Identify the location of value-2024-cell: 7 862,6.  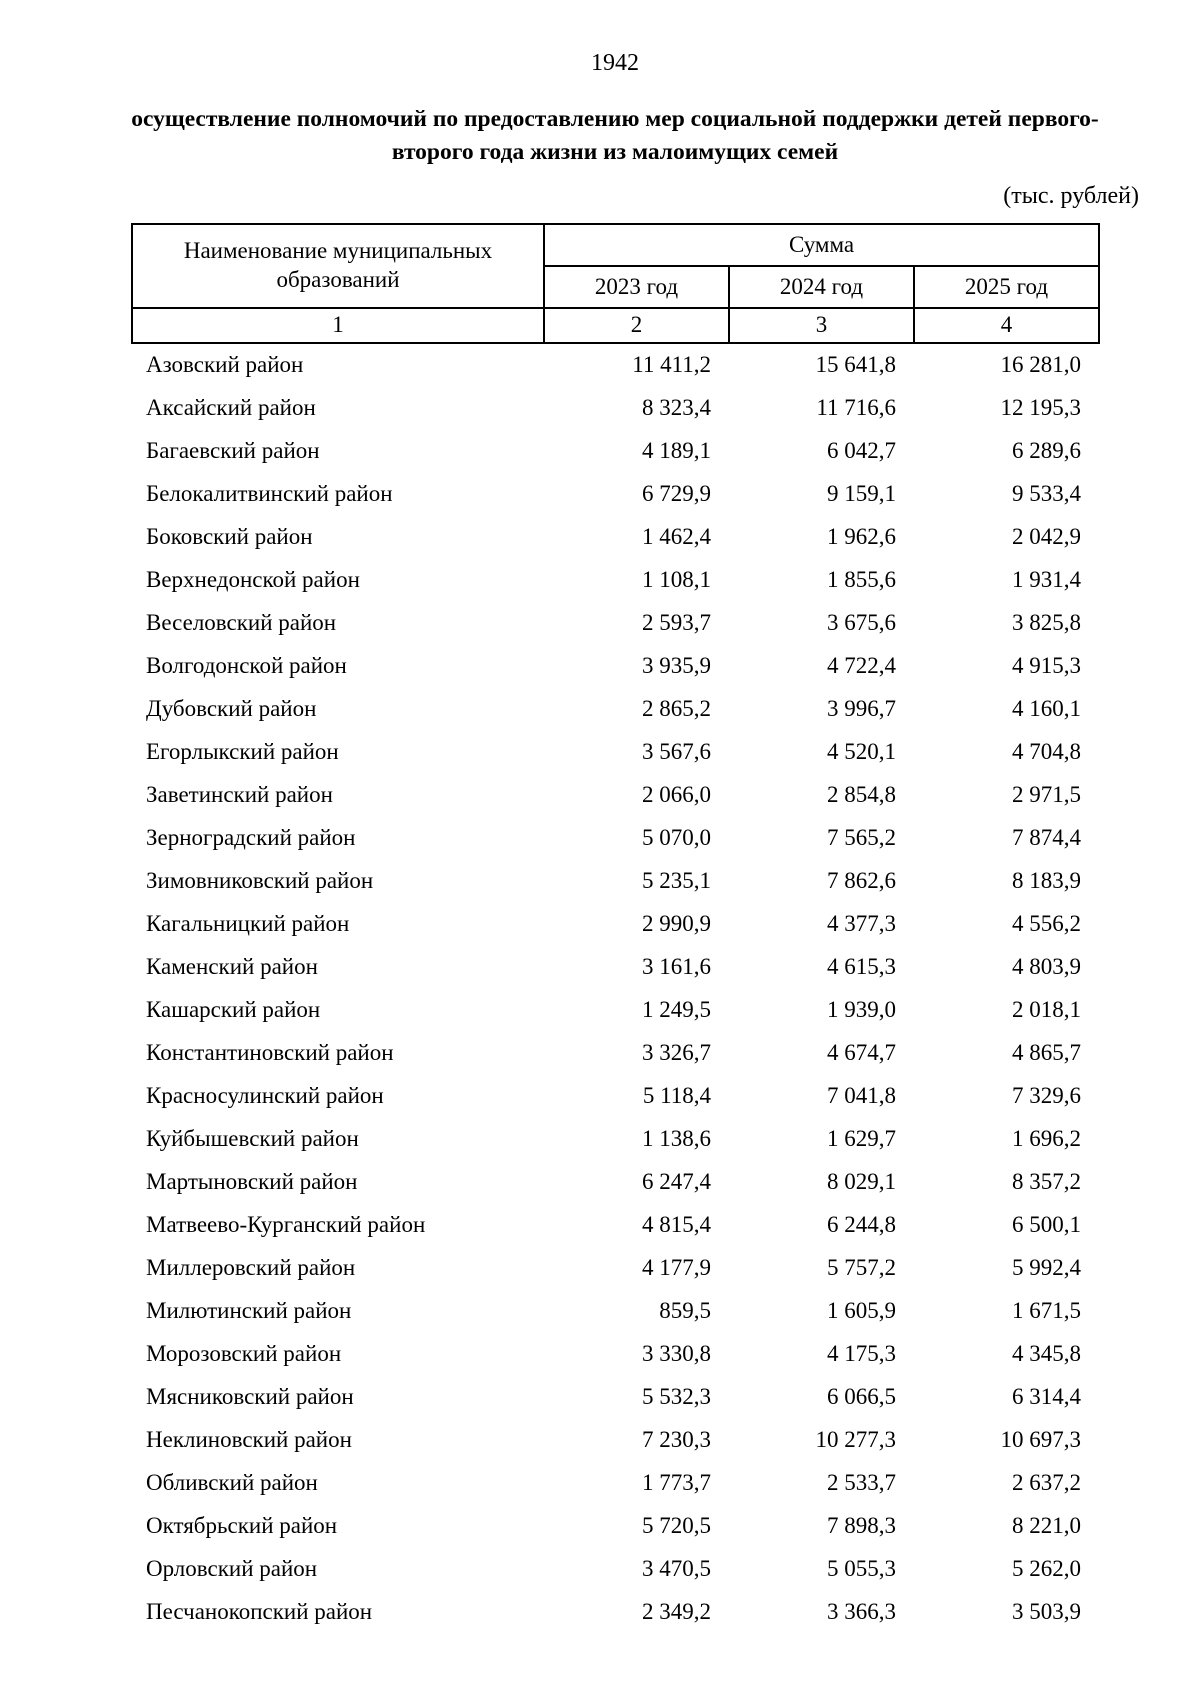
(861, 881).